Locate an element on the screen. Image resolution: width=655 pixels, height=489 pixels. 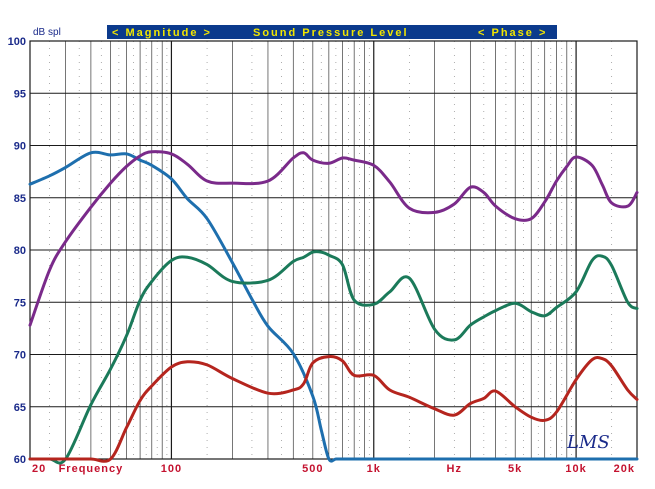
y-tick-label: 80 is located at coordinates (20, 251).